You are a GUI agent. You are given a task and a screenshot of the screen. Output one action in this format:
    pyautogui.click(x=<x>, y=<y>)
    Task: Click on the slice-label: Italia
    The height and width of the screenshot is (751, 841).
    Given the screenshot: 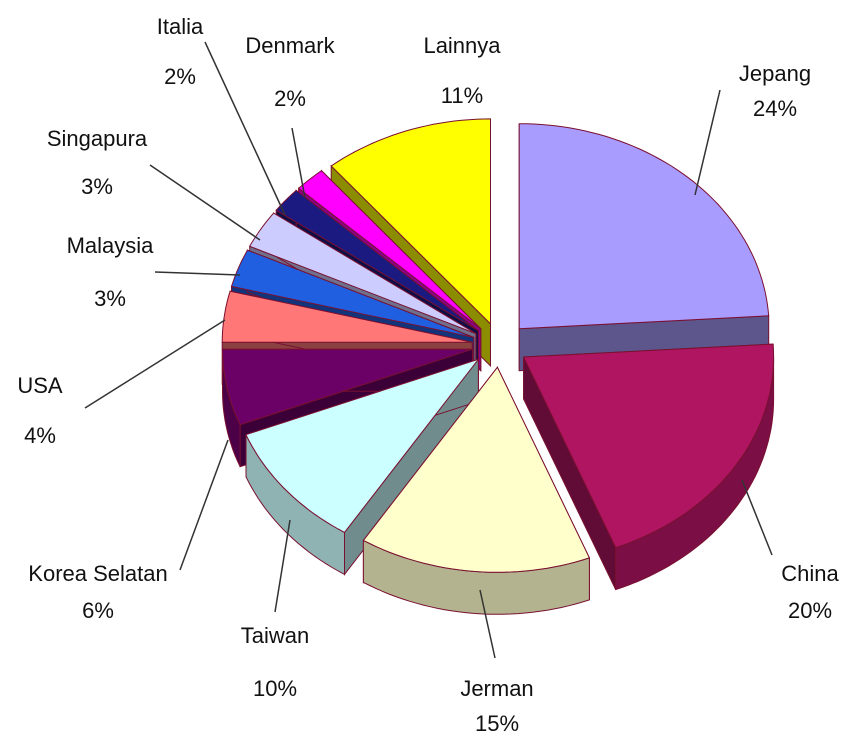 What is the action you would take?
    pyautogui.click(x=180, y=26)
    